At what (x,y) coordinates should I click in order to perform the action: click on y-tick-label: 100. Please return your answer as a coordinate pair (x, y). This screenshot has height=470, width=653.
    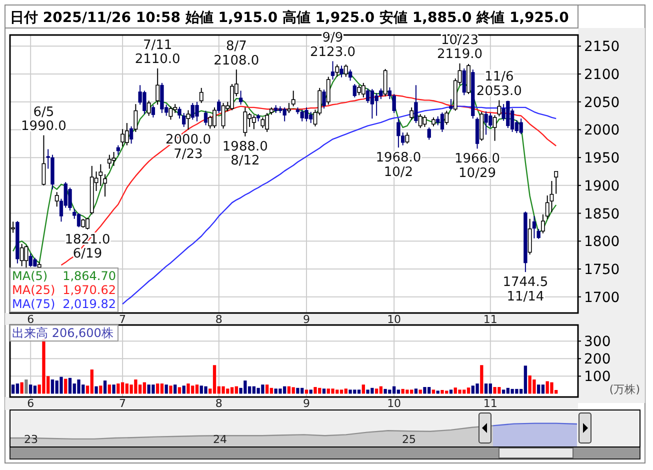
    Looking at the image, I should click on (597, 377).